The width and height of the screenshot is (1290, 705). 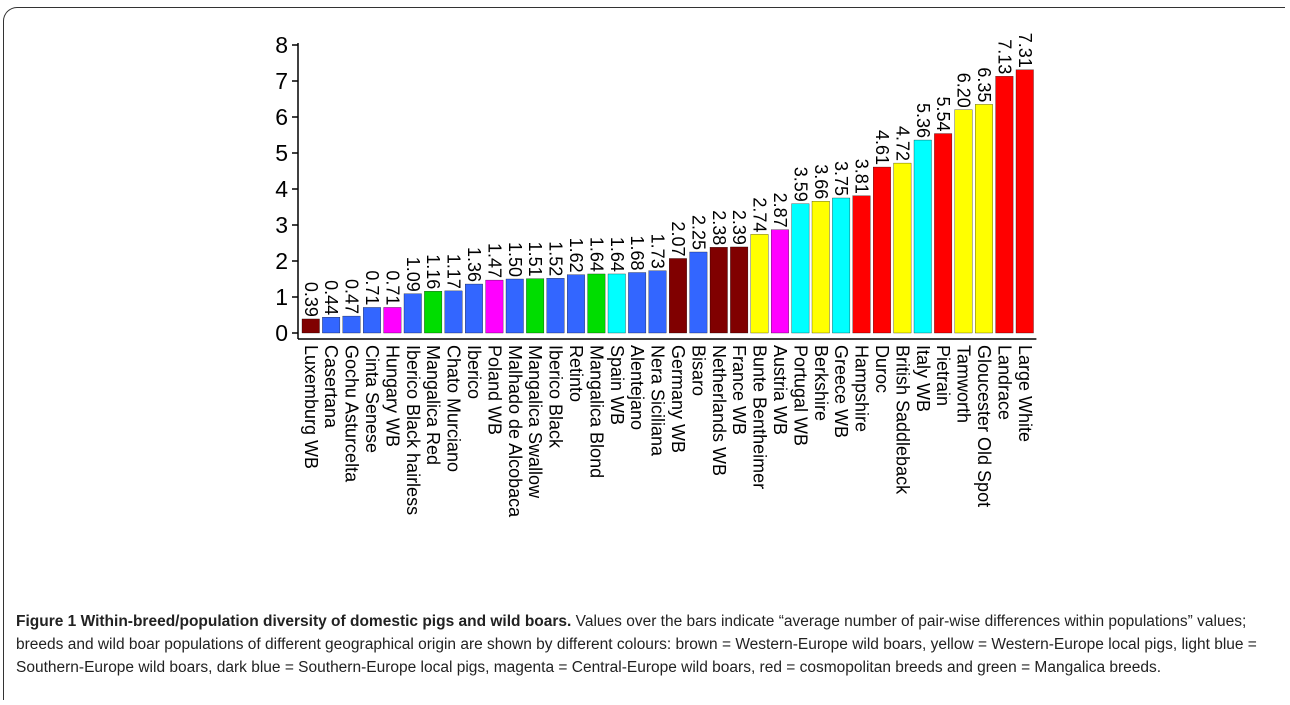 I want to click on bar-value-label: 2.07, so click(x=678, y=238).